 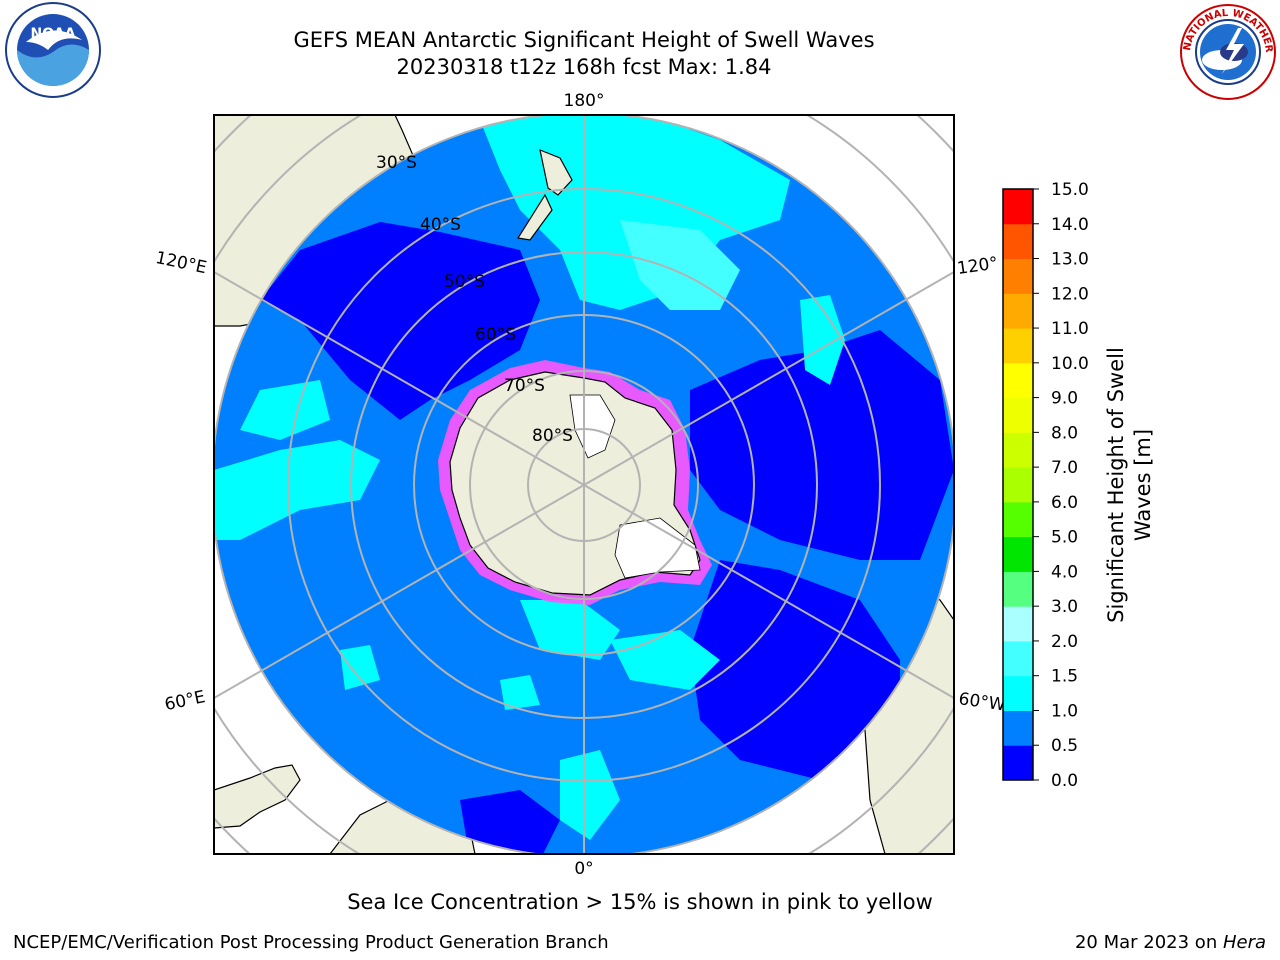 I want to click on colorbar-tick-label: 4.0, so click(x=1064, y=572).